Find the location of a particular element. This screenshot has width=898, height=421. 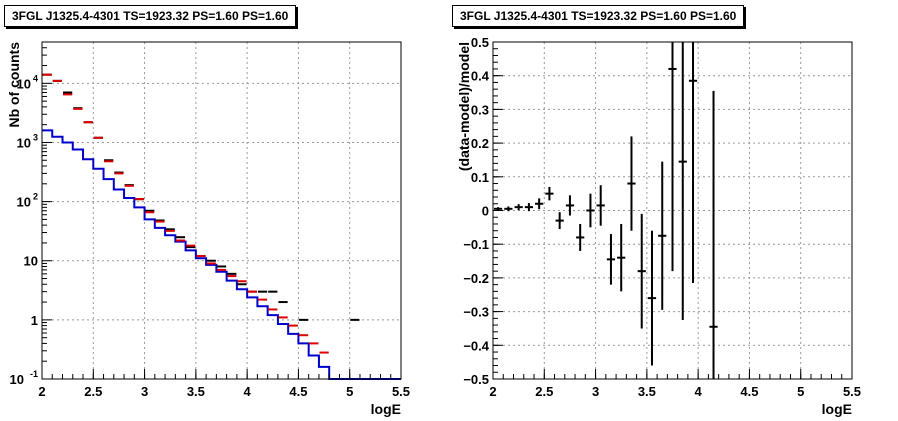

y-tick-label: 1 is located at coordinates (34, 320).